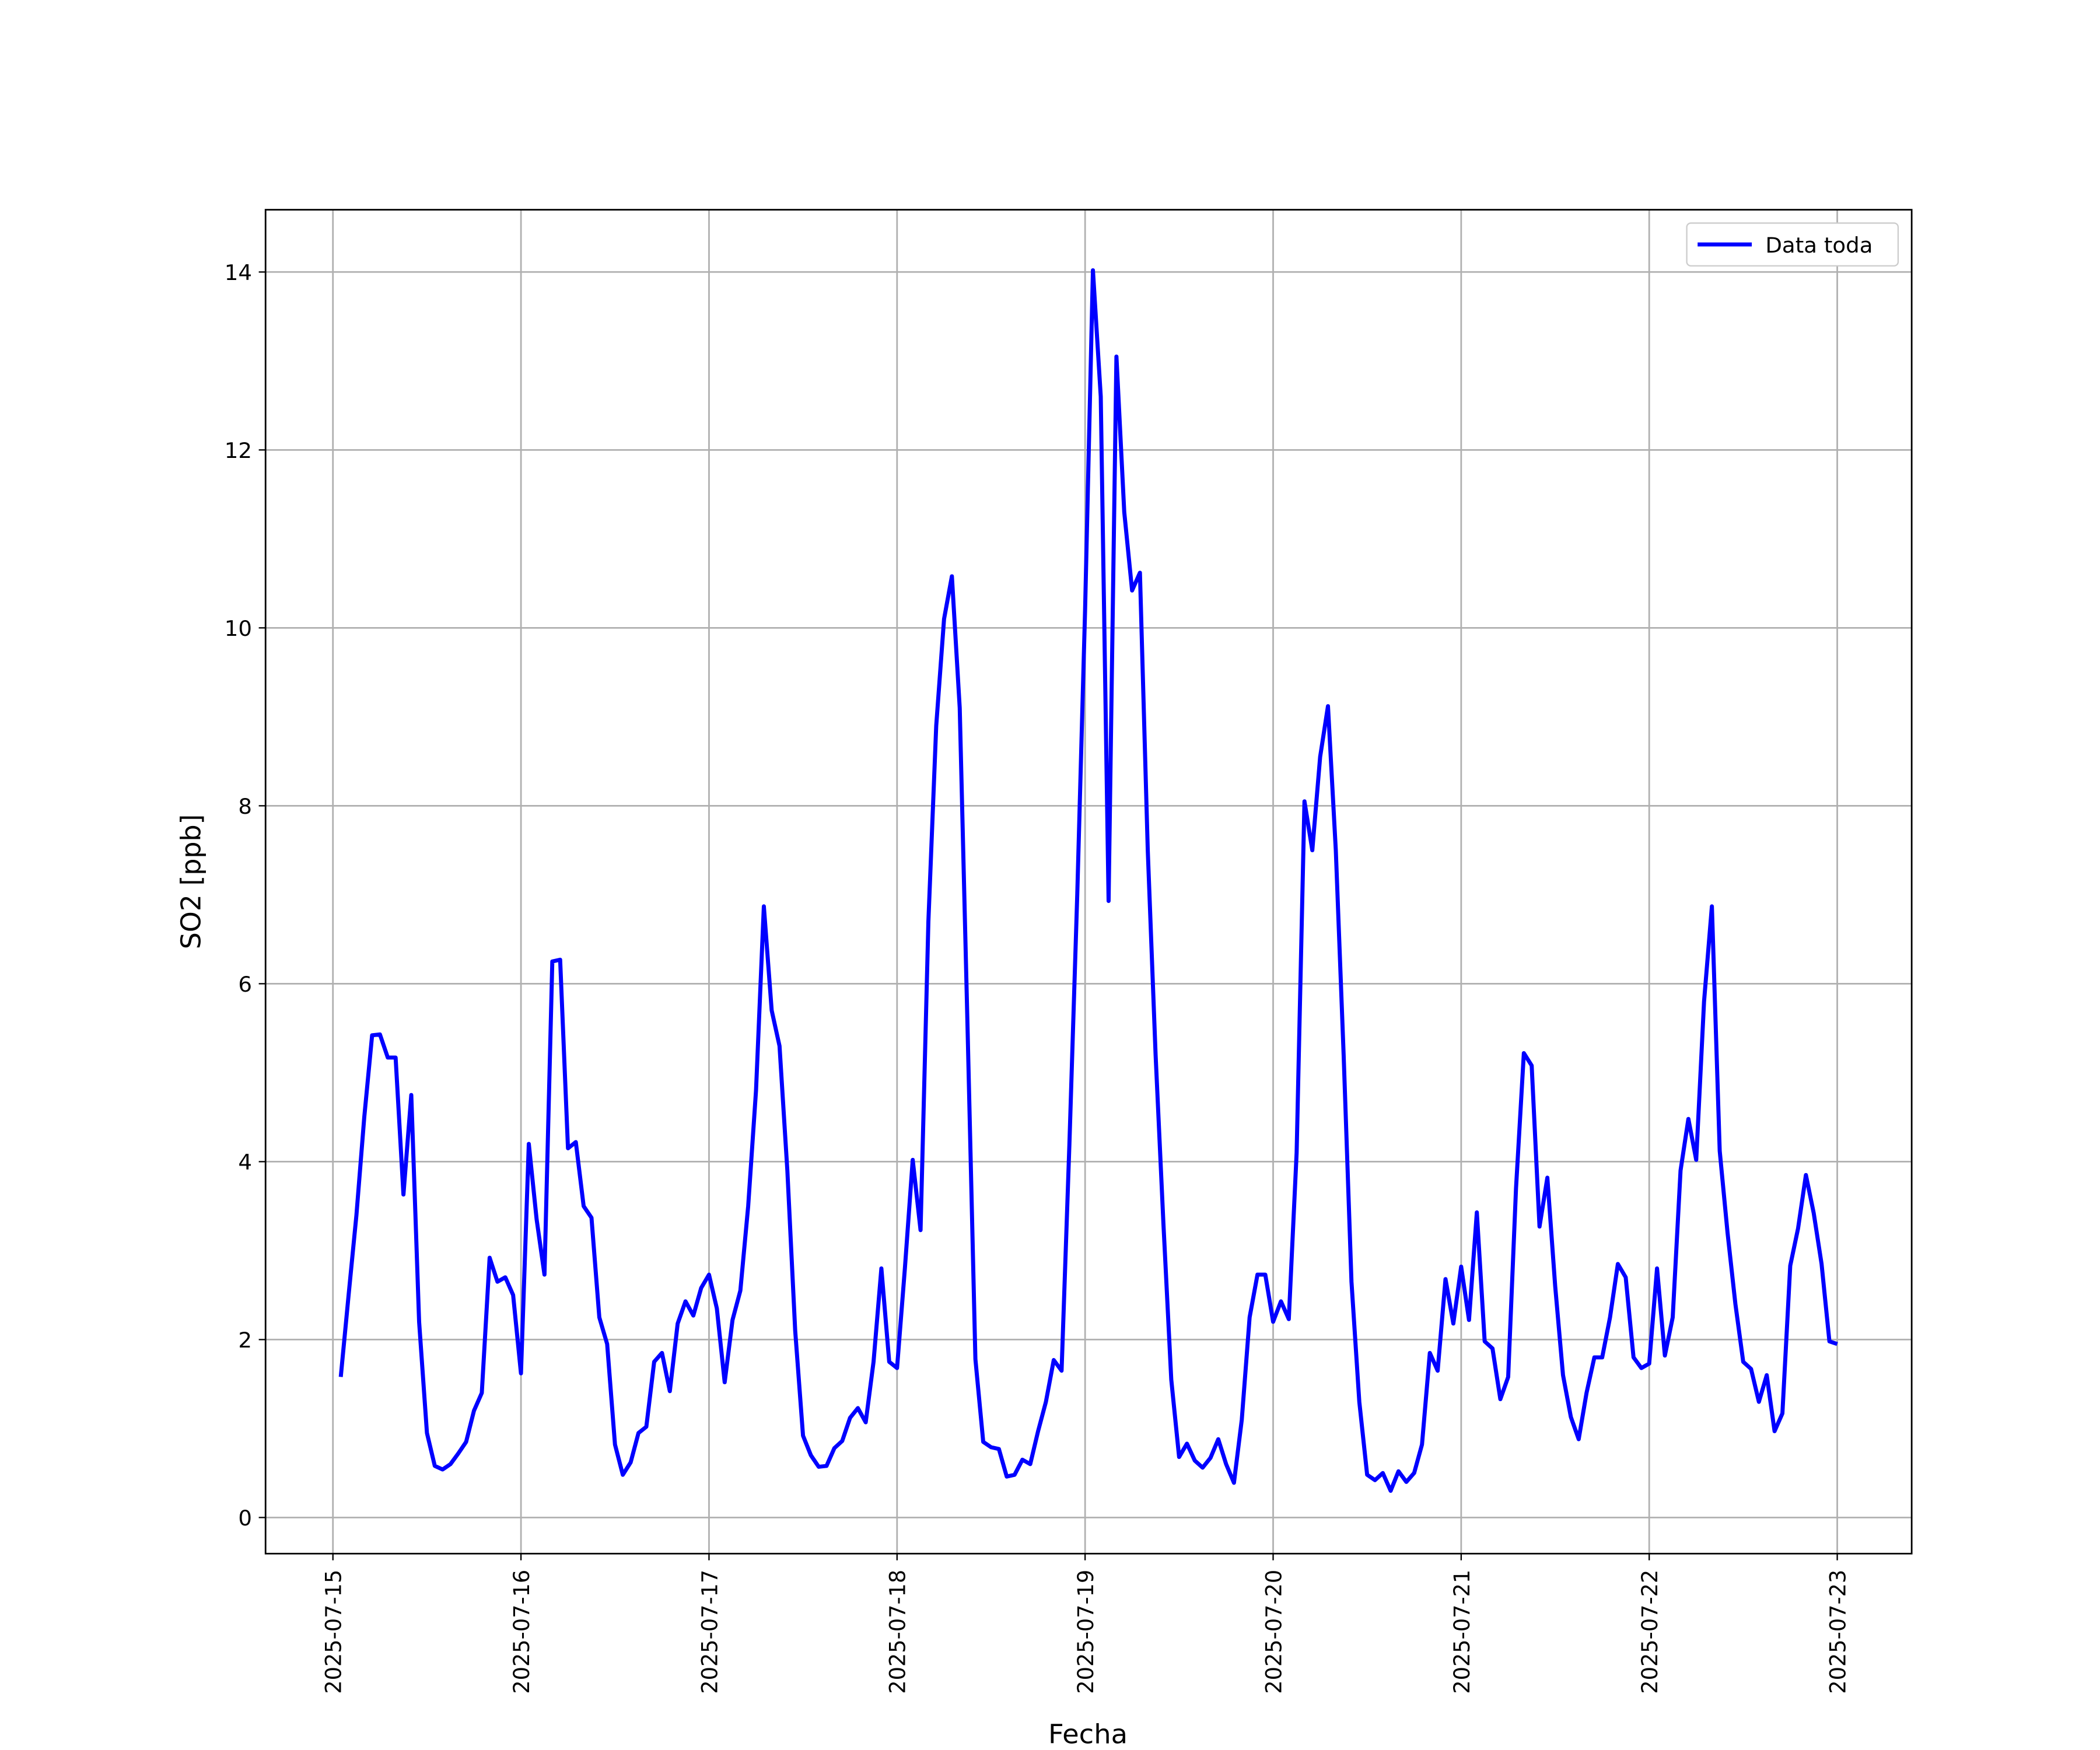 The height and width of the screenshot is (1750, 2100). I want to click on y-tick-label: 4, so click(245, 1162).